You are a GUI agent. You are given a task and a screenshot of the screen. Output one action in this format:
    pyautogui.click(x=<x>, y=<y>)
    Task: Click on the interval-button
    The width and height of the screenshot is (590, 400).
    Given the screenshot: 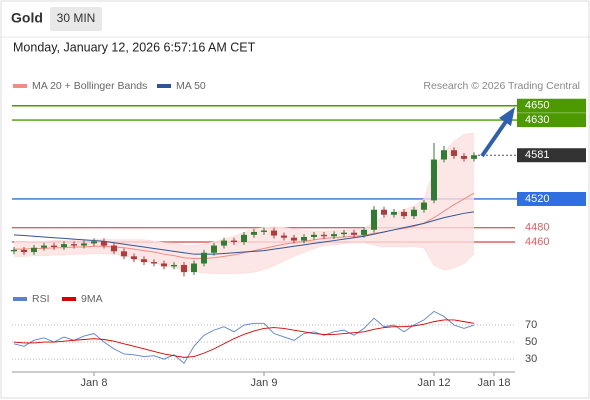 What is the action you would take?
    pyautogui.click(x=76, y=19)
    